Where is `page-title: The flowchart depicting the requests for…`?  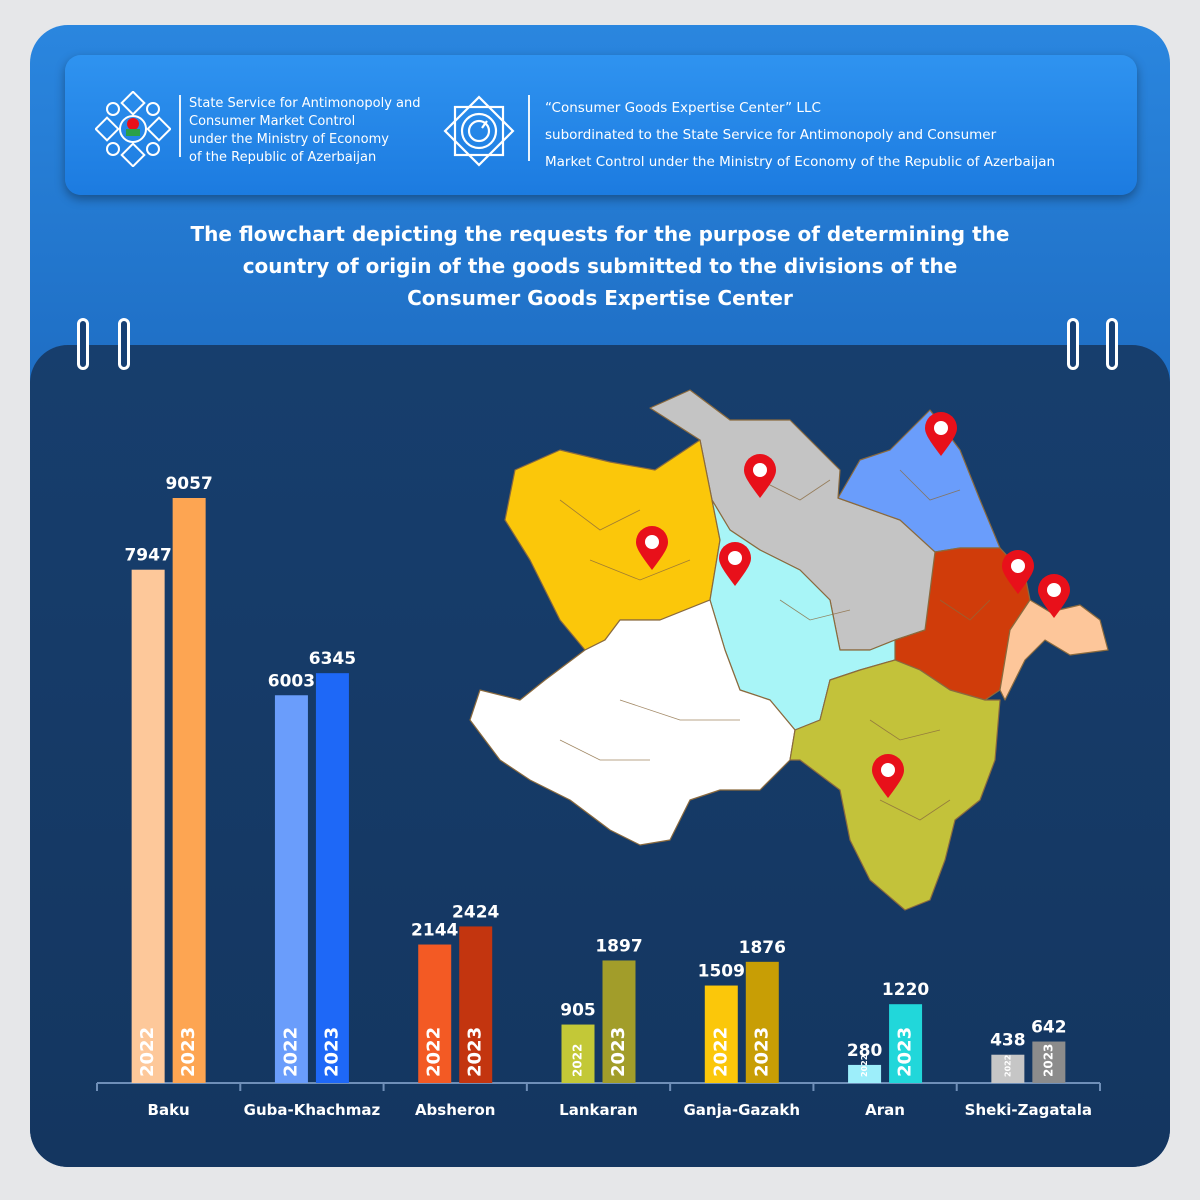 page-title: The flowchart depicting the requests for… is located at coordinates (600, 266).